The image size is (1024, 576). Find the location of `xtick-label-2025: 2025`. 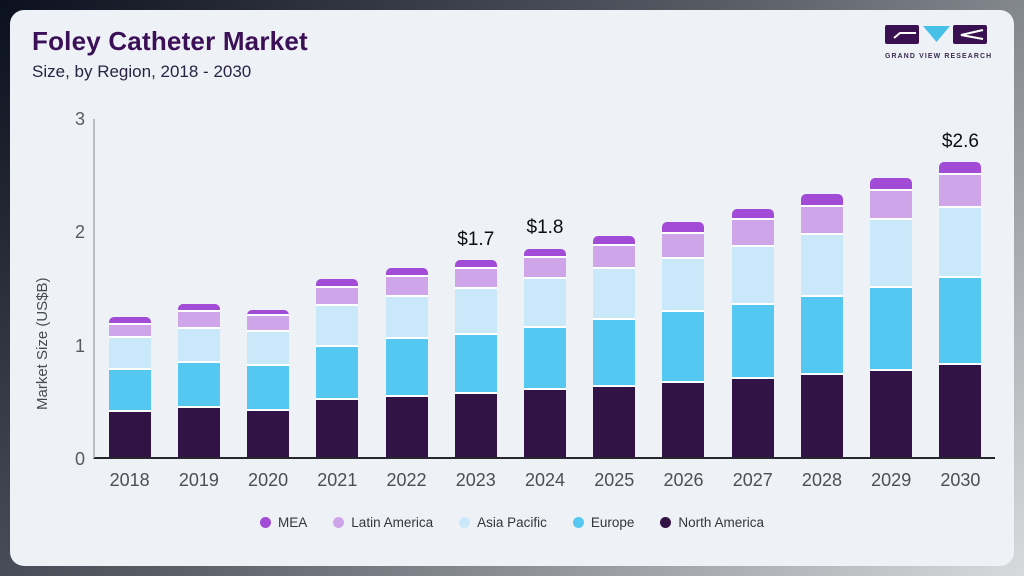

xtick-label-2025: 2025 is located at coordinates (614, 480).